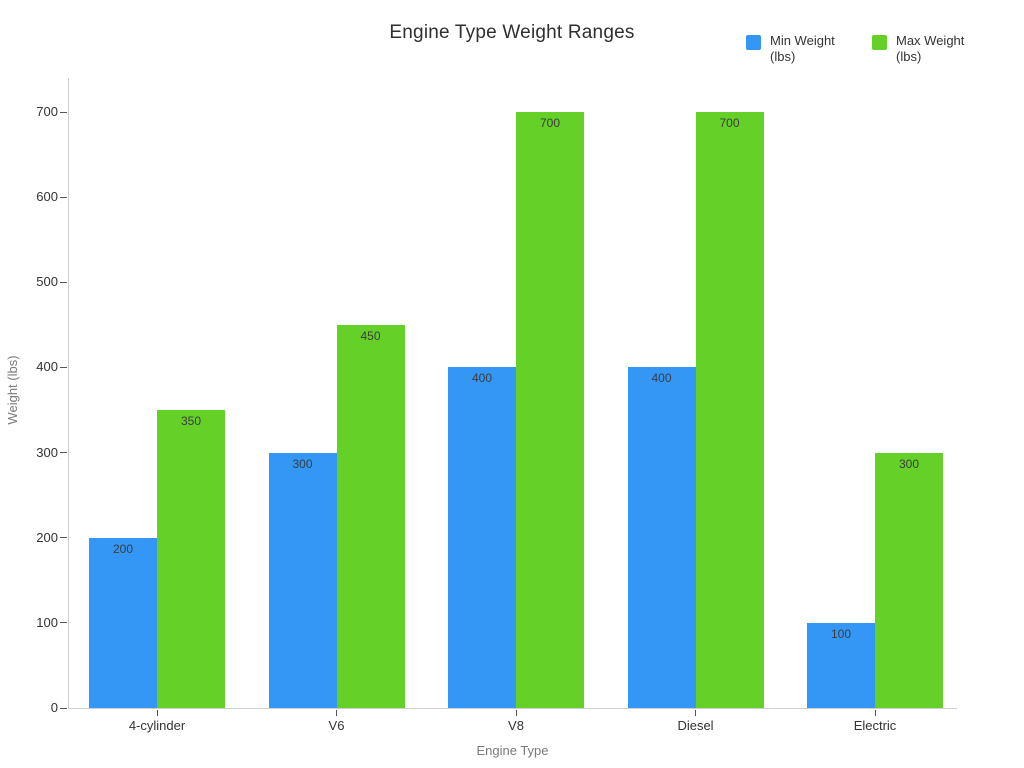 This screenshot has height=768, width=1024. I want to click on bar-min-v8, so click(482, 537).